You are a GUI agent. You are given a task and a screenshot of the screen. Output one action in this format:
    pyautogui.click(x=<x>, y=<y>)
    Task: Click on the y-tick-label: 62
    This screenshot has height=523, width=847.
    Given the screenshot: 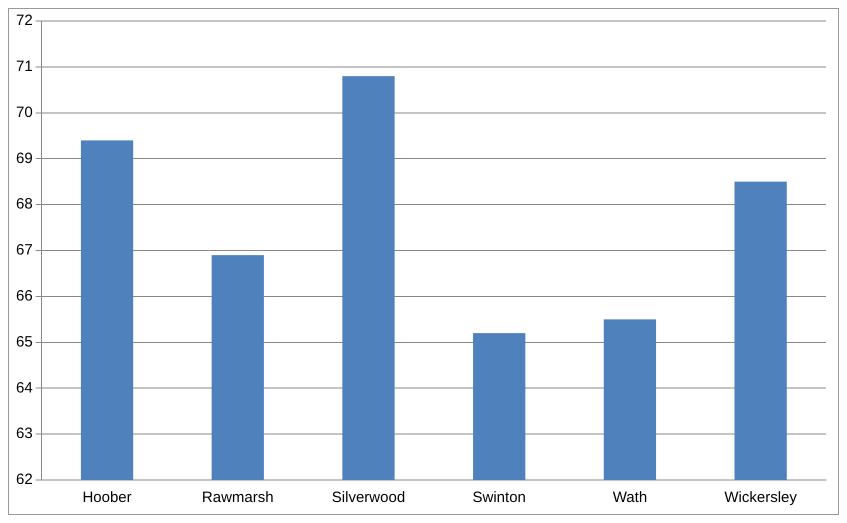 What is the action you would take?
    pyautogui.click(x=24, y=479)
    